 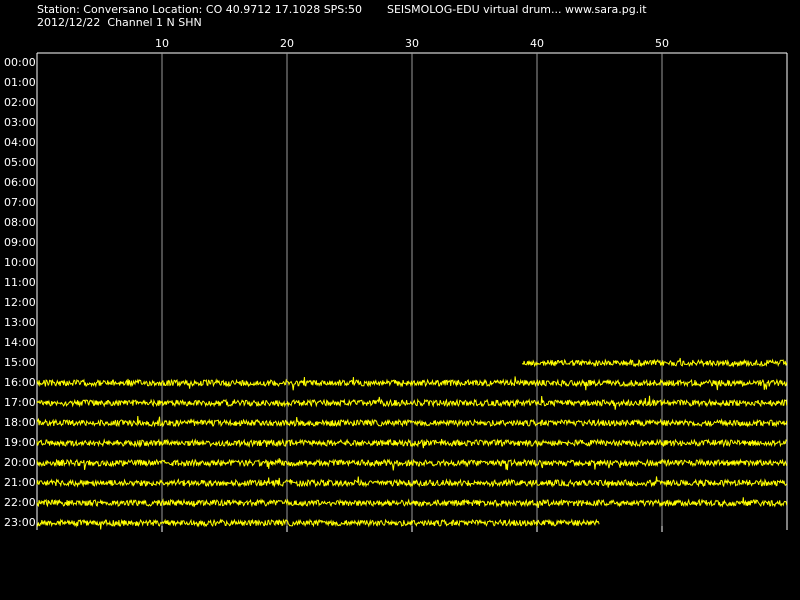 What do you see at coordinates (20, 62) in the screenshot?
I see `row-label: 00:00` at bounding box center [20, 62].